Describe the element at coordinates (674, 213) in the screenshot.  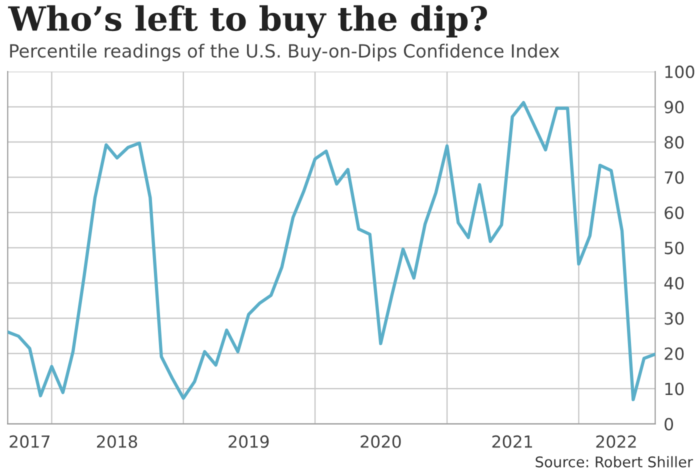
I see `y-tick-label: 60` at that location.